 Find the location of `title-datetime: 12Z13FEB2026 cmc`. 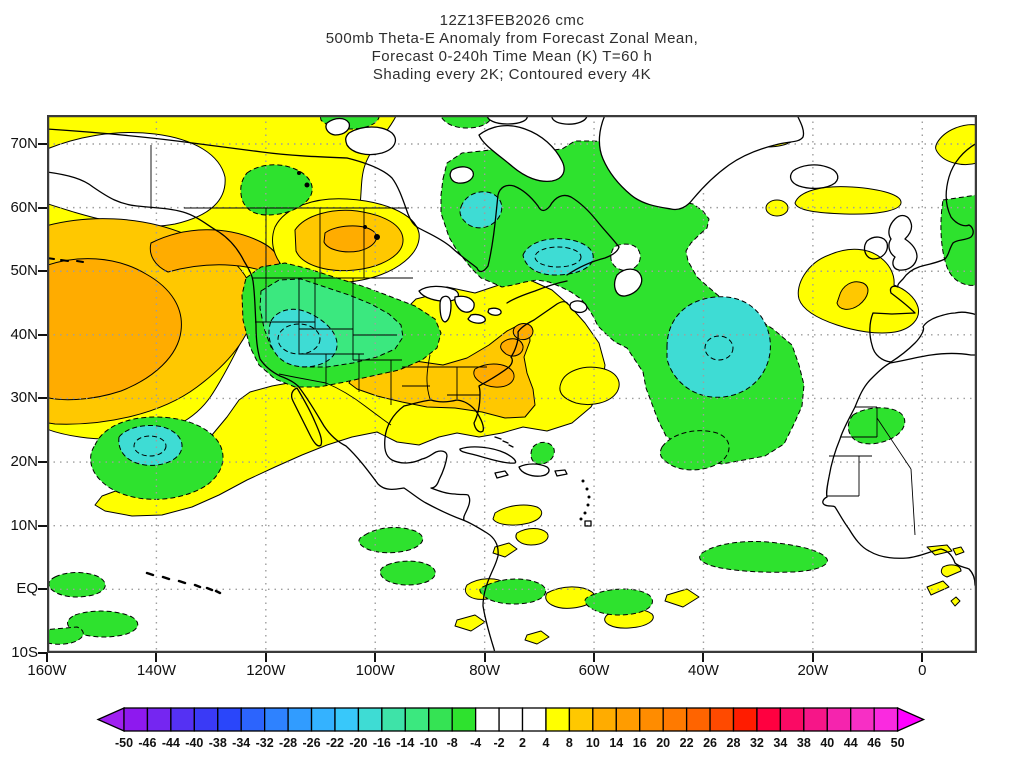

title-datetime: 12Z13FEB2026 cmc is located at coordinates (512, 20).